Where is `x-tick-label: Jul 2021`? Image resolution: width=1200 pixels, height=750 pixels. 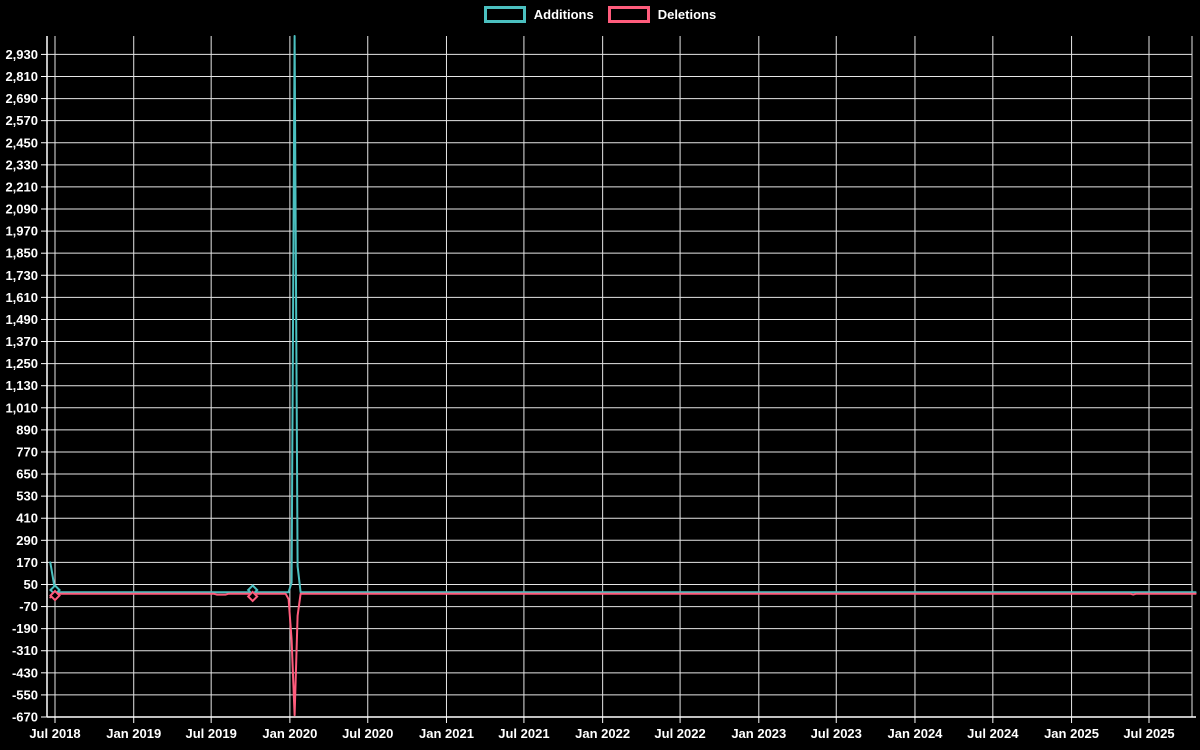
x-tick-label: Jul 2021 is located at coordinates (523, 733).